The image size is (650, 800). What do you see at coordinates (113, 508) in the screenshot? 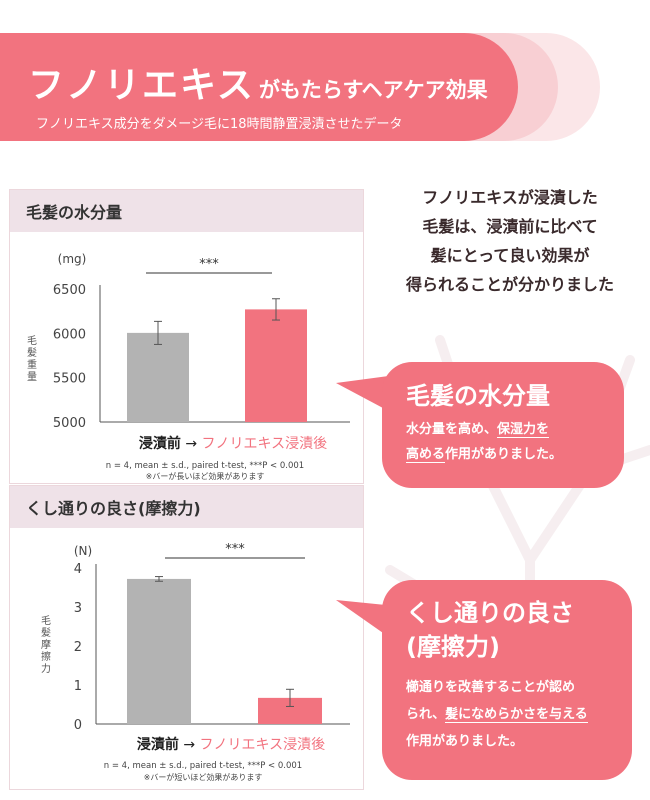
I see `chart-title: くし通りの良さ(摩擦力)` at bounding box center [113, 508].